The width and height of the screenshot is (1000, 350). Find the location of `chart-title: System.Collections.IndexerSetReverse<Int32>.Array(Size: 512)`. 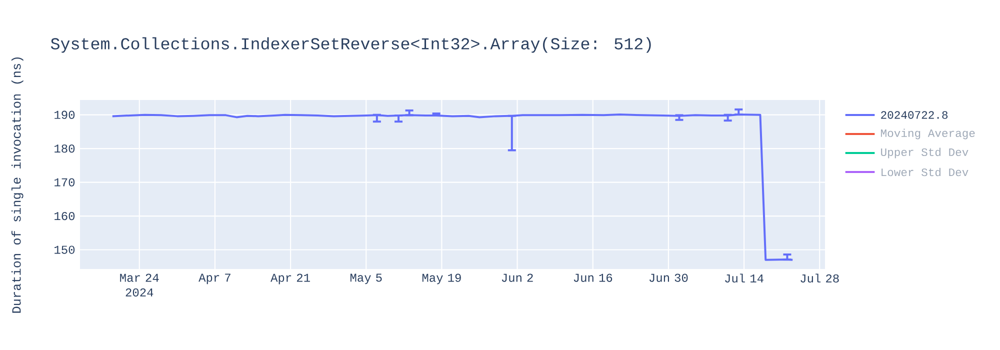

chart-title: System.Collections.IndexerSetReverse<Int32>.Array(Size: 512) is located at coordinates (350, 45).